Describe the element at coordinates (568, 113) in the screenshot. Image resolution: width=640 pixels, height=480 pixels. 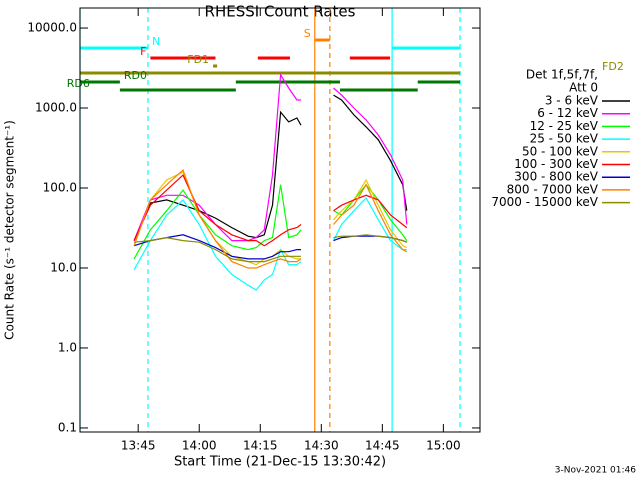
I see `legend-label: 6 - 12 keV` at that location.